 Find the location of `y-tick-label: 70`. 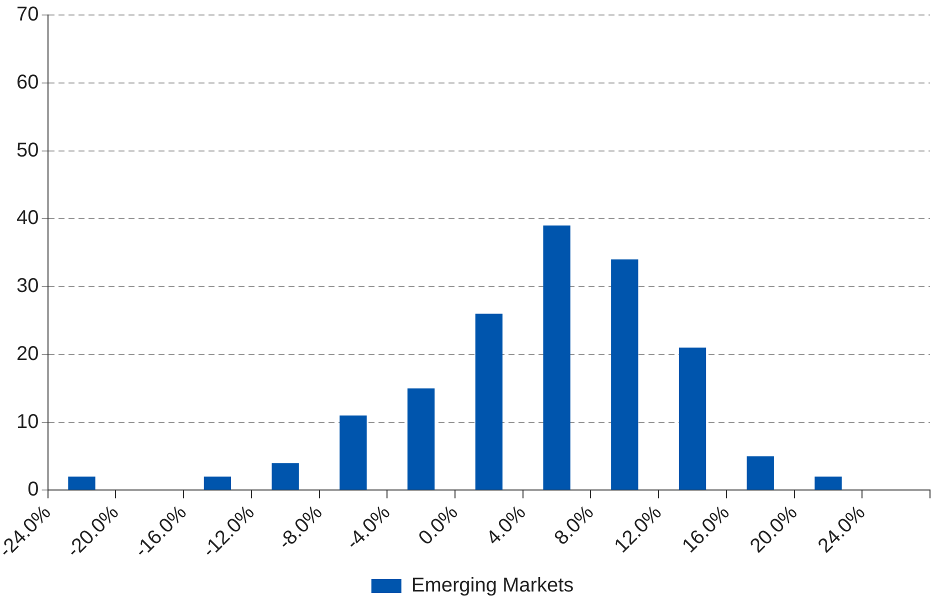

y-tick-label: 70 is located at coordinates (27, 15).